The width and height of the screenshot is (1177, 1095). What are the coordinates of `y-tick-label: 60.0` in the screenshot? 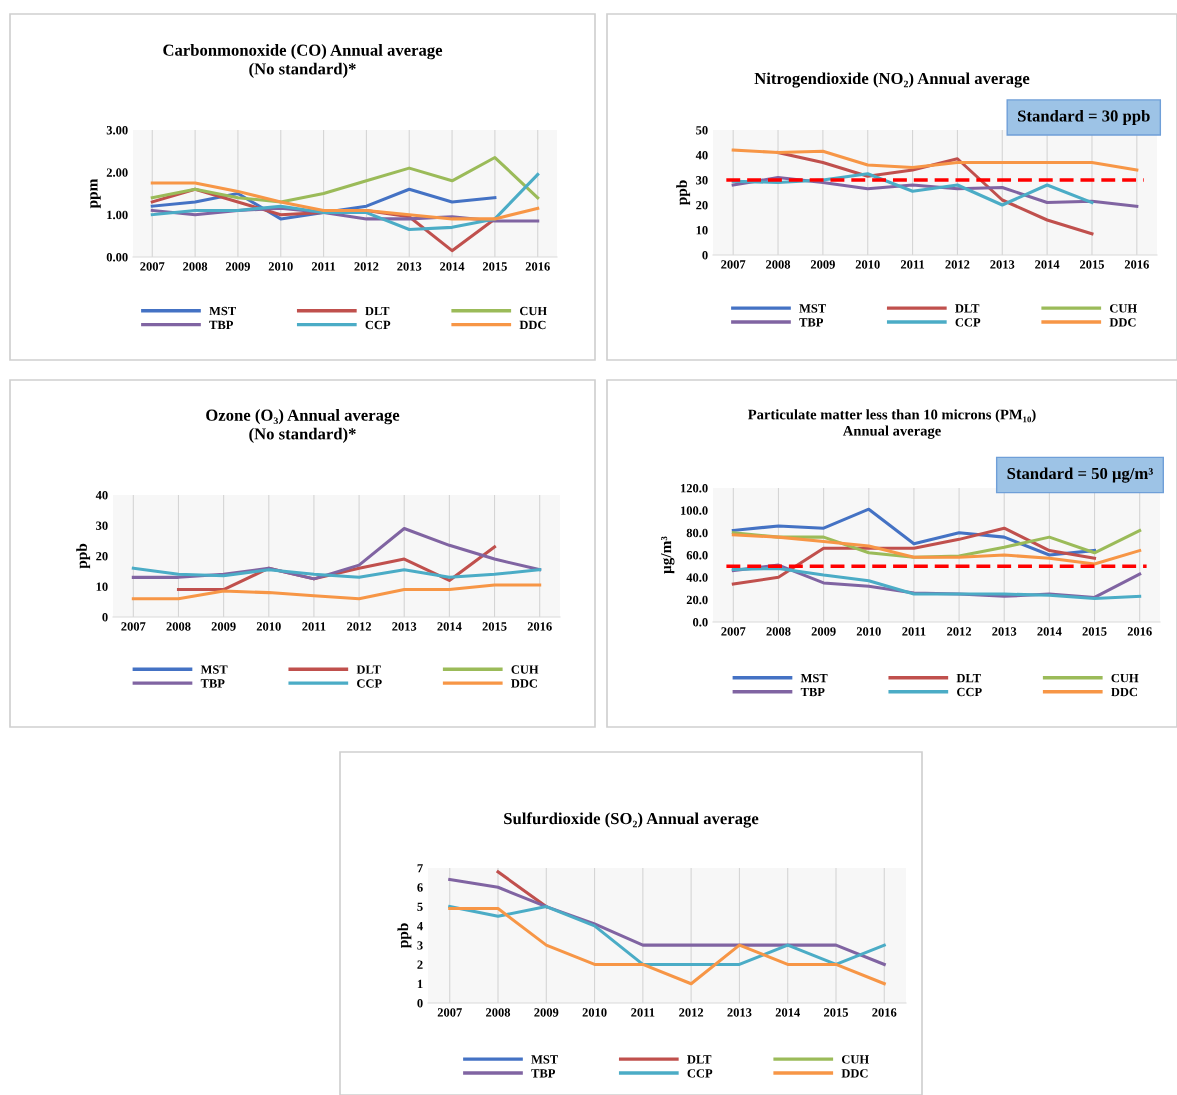 It's located at (697, 555).